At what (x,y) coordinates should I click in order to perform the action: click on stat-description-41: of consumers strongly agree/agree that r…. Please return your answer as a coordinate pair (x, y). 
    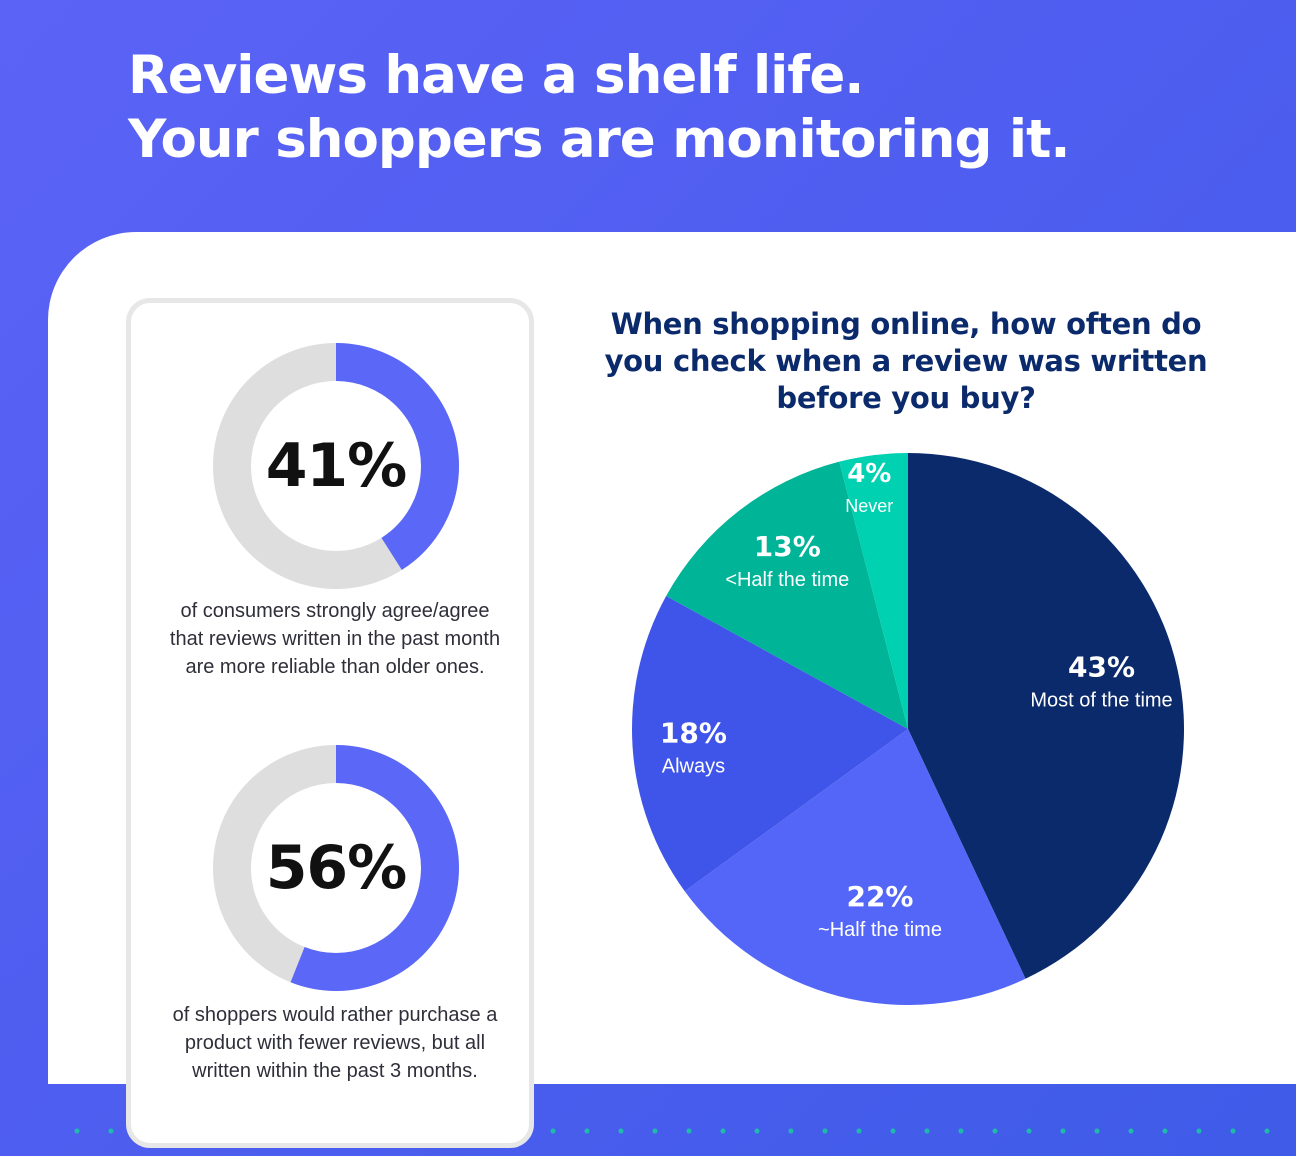
    Looking at the image, I should click on (335, 639).